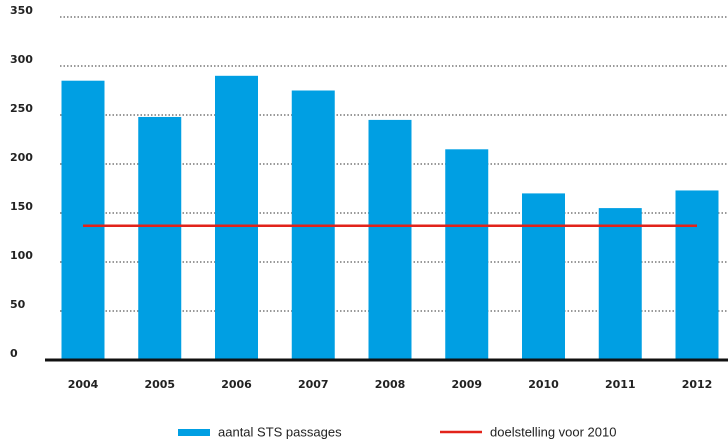  What do you see at coordinates (83, 384) in the screenshot?
I see `x-tick-label: 2004` at bounding box center [83, 384].